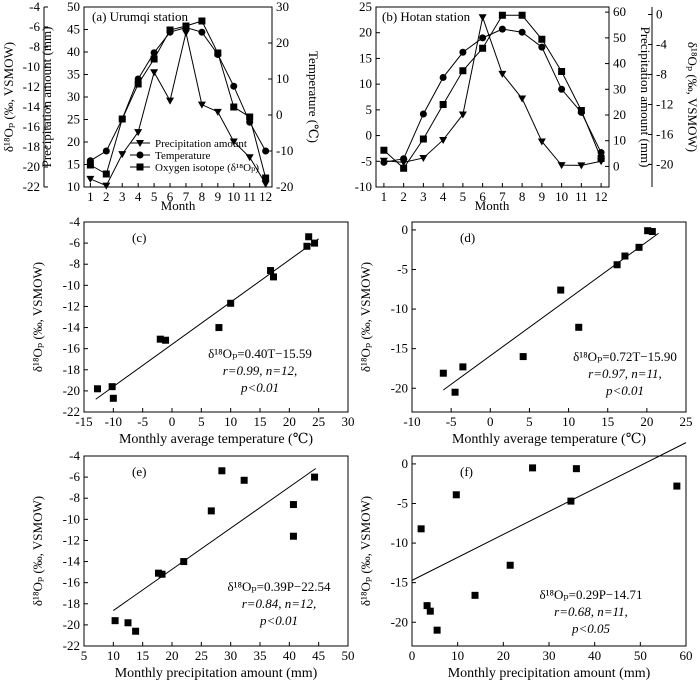 The width and height of the screenshot is (700, 687). I want to click on panel-b-temp-y-tick-label: -10, so click(363, 186).